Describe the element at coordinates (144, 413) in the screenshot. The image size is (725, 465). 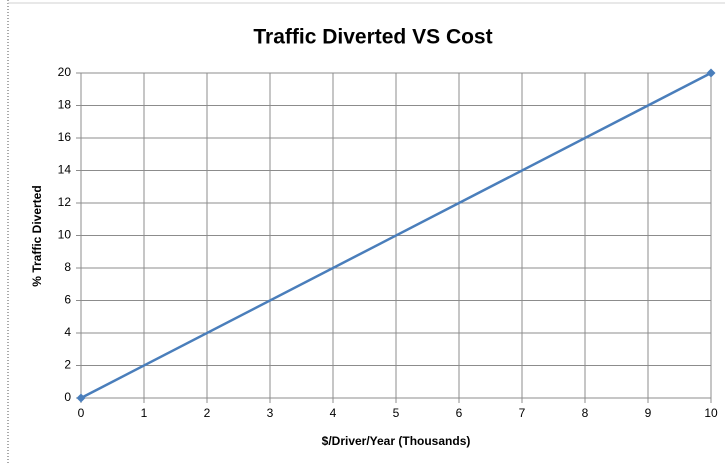
I see `x-tick-label: 1` at that location.